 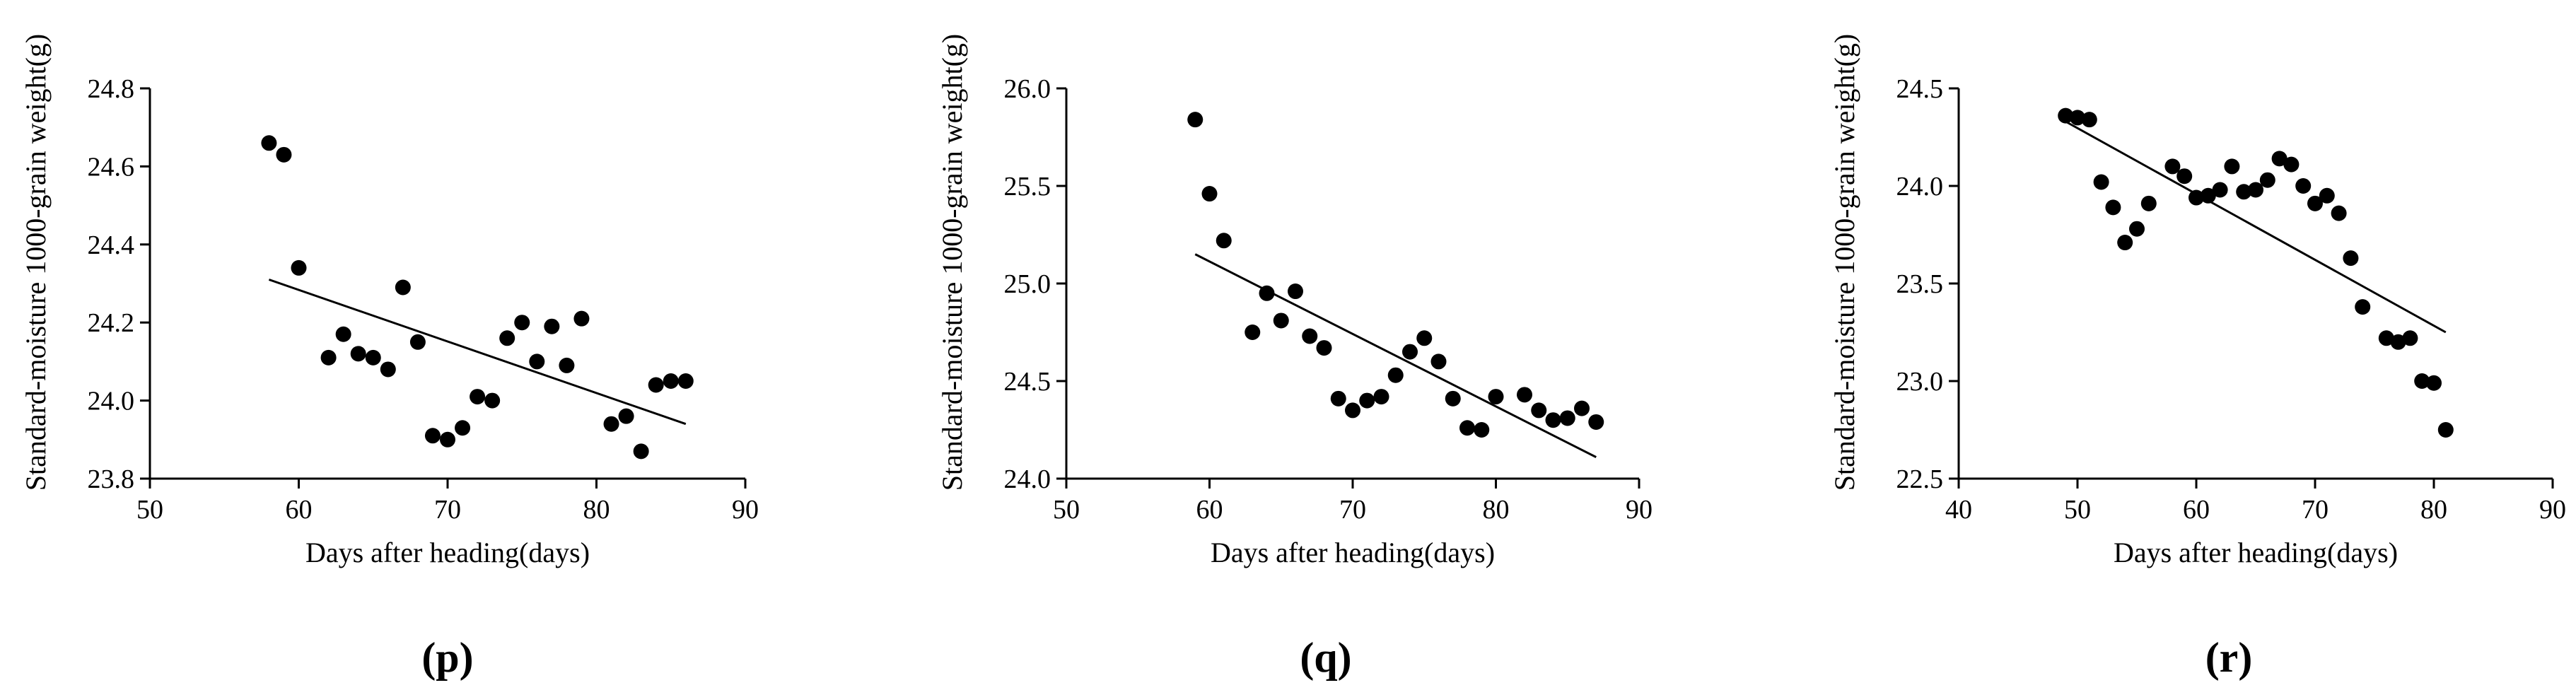 What do you see at coordinates (1920, 479) in the screenshot?
I see `y-tick-label: 22.5` at bounding box center [1920, 479].